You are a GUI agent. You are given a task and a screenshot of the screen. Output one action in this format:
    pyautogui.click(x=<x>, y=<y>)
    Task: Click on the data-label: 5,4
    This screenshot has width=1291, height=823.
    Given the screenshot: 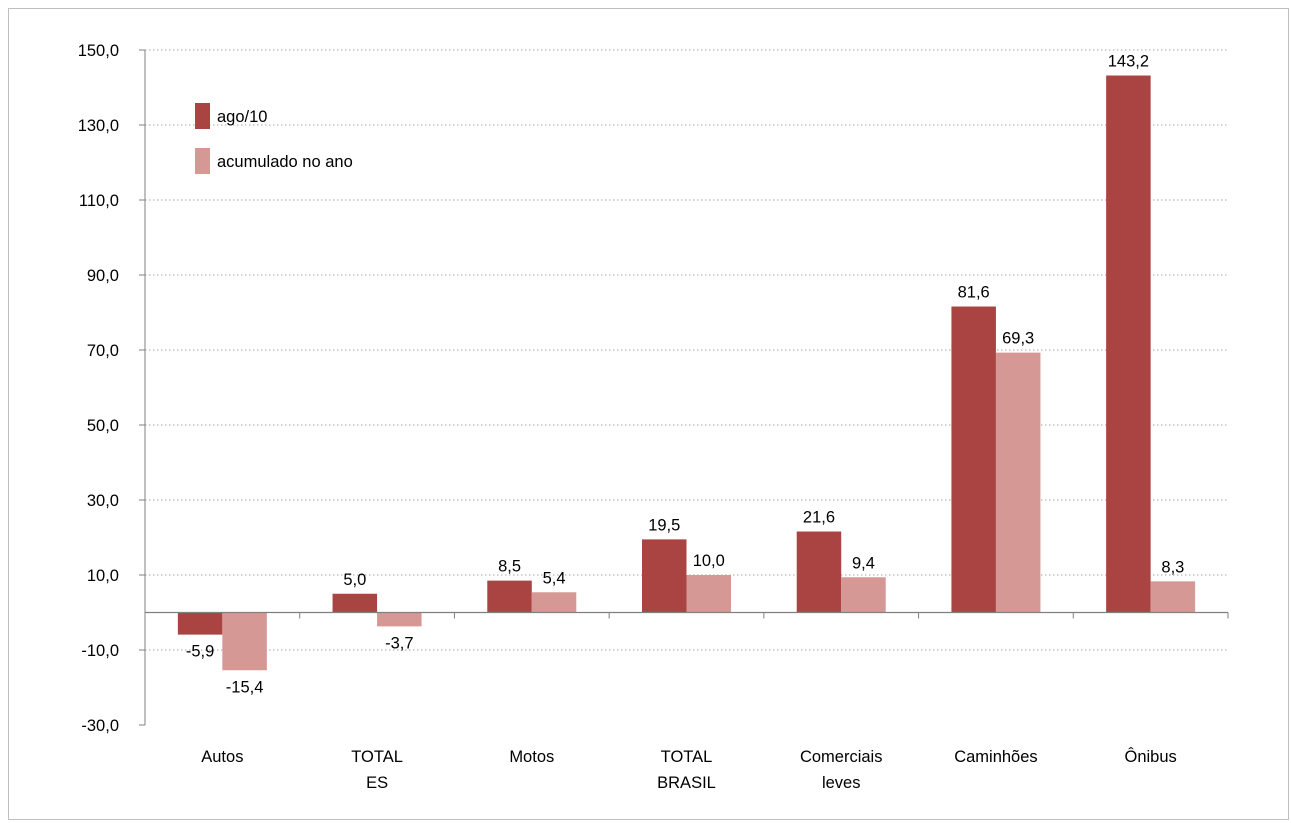 What is the action you would take?
    pyautogui.click(x=554, y=578)
    